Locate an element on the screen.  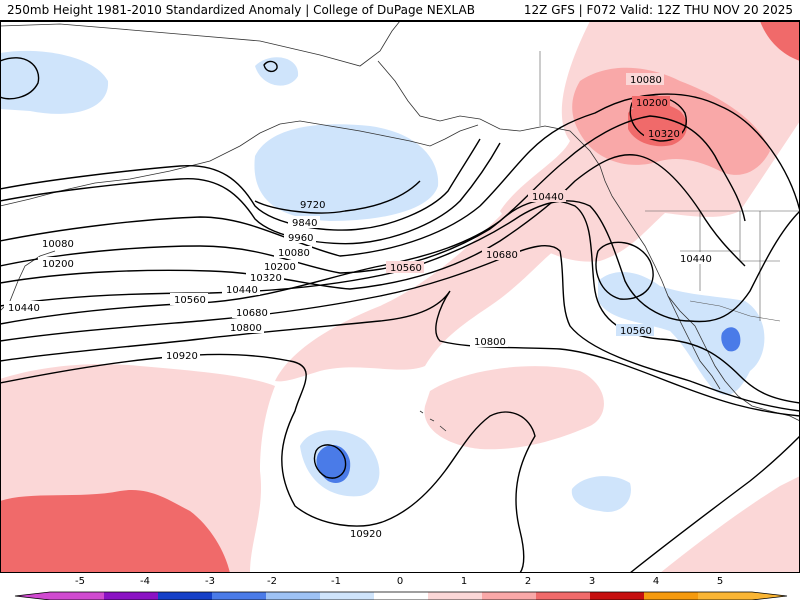
anomaly-area-ne-corner-max is located at coordinates (780, 41).